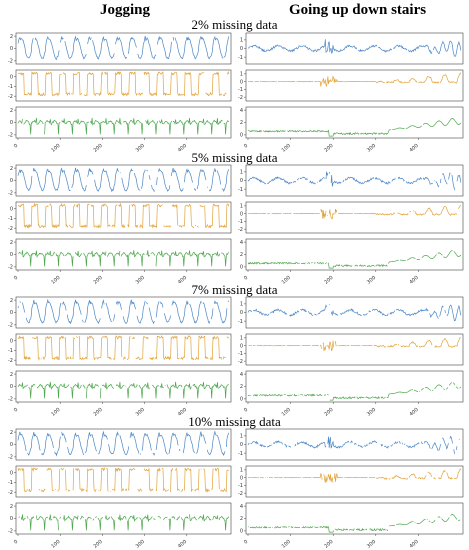 Image resolution: width=469 pixels, height=550 pixels. Describe the element at coordinates (240, 58) in the screenshot. I see `panel-s0-stairs-x-ytick-label-2: -1` at that location.